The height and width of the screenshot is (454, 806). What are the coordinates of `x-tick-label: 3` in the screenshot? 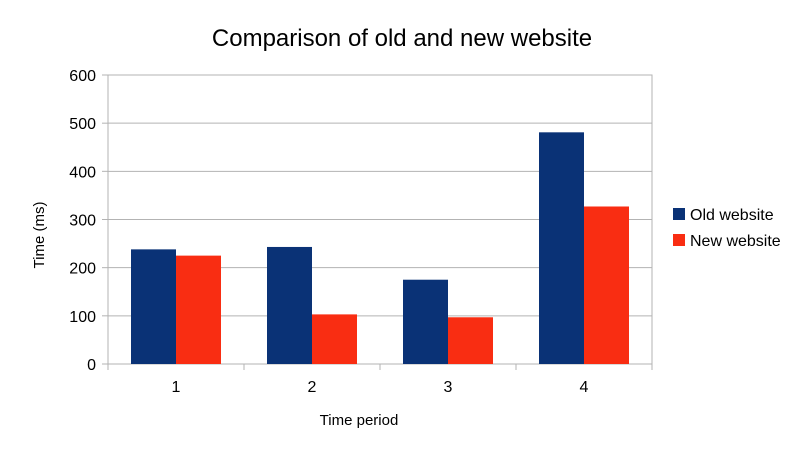 It's located at (448, 387).